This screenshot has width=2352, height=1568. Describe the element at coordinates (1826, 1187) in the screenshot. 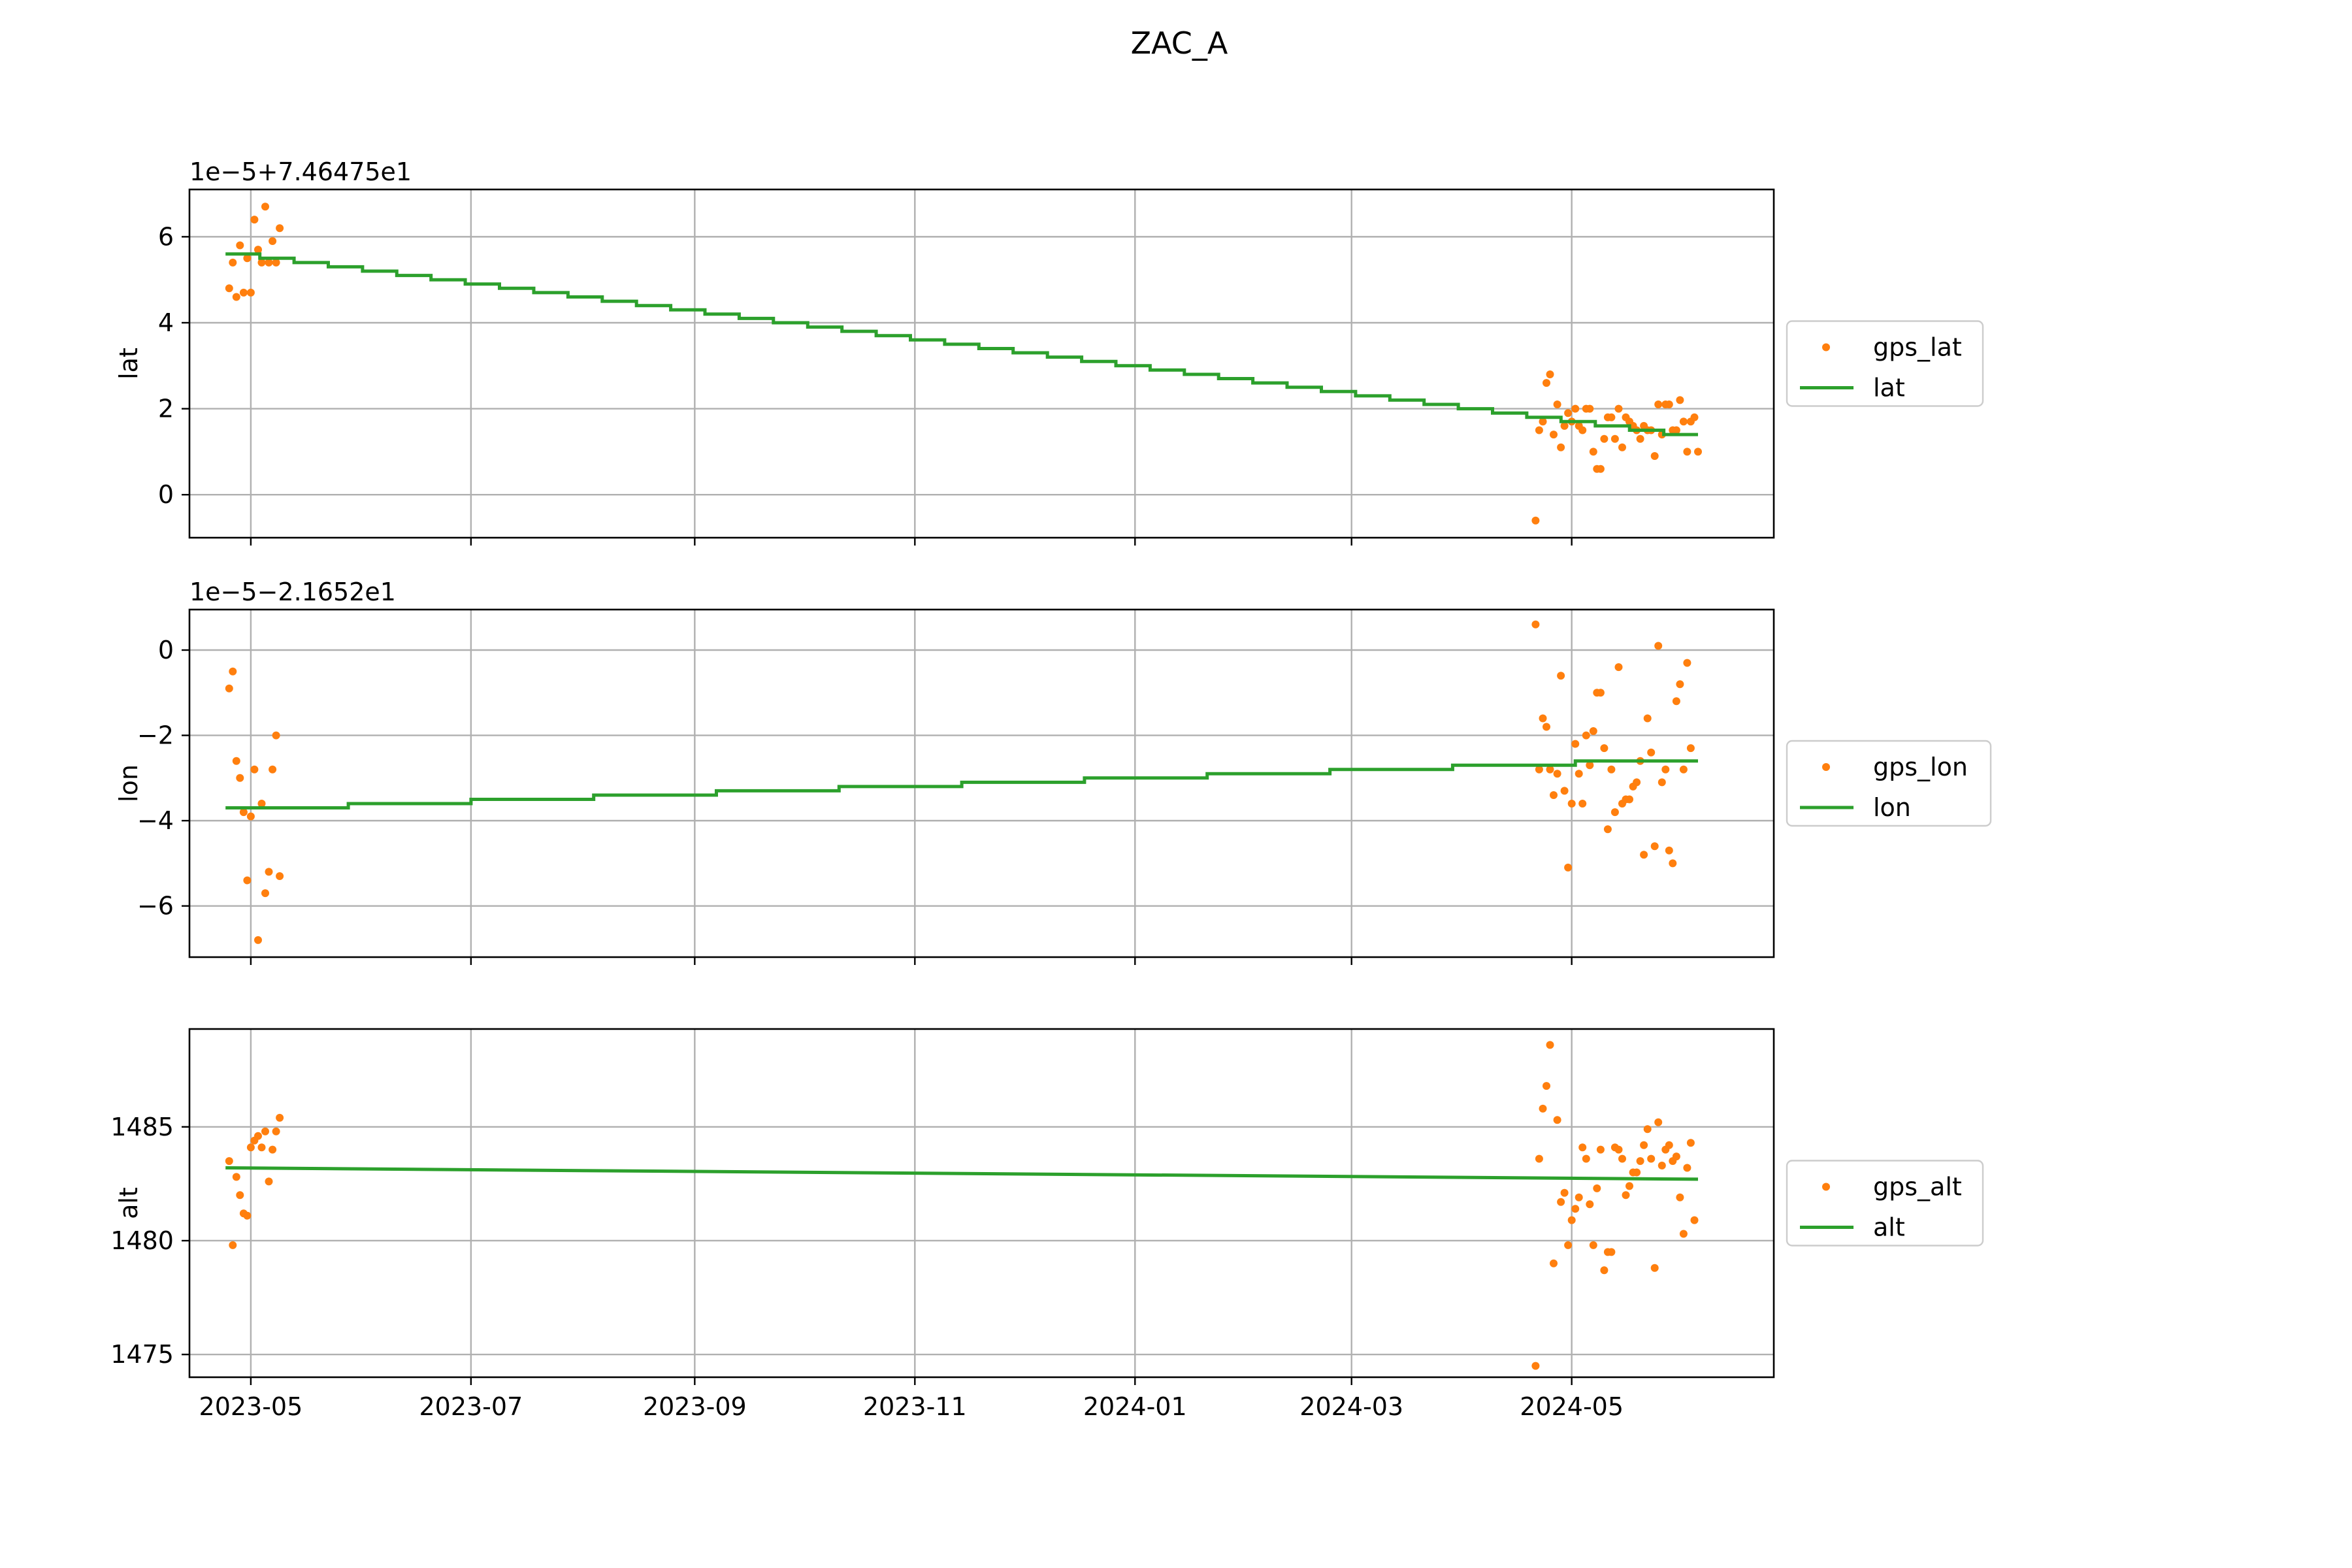

I see `legend-marker-gps_alt` at that location.